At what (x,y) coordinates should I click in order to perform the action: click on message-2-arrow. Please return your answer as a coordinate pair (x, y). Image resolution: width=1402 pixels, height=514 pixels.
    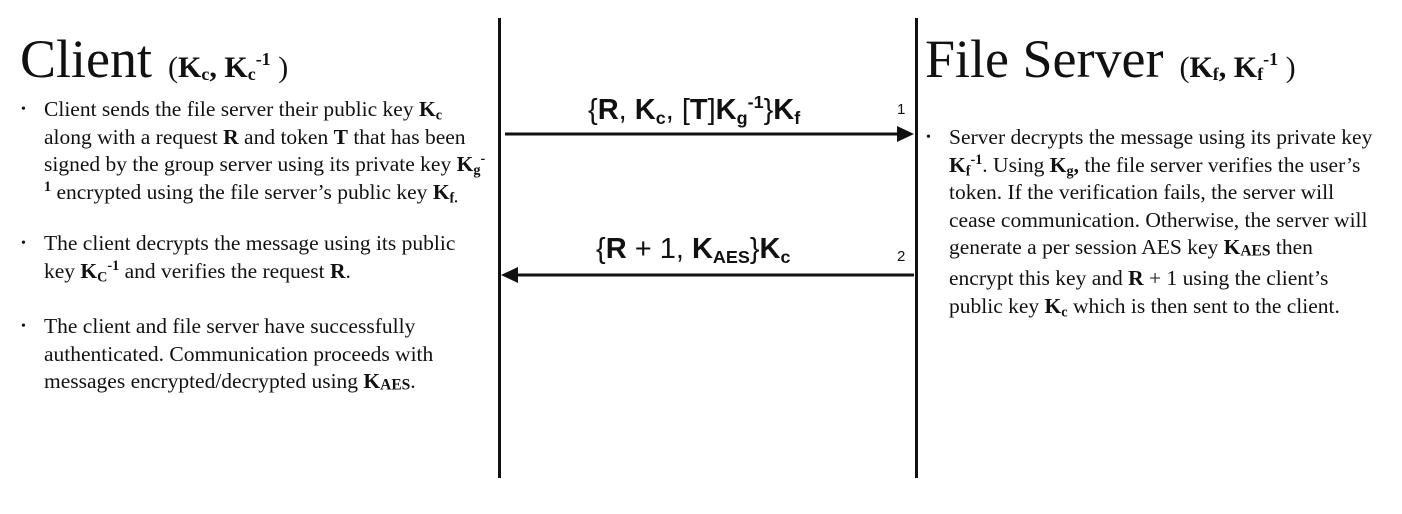
    Looking at the image, I should click on (707, 275).